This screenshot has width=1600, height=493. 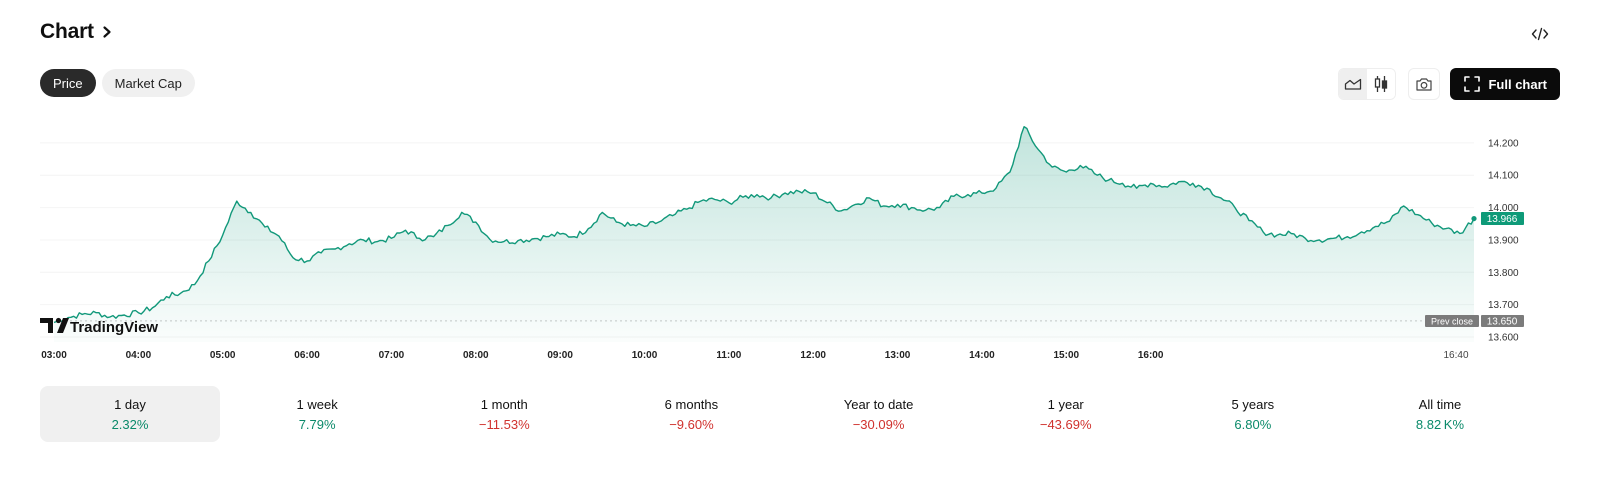 What do you see at coordinates (1151, 355) in the screenshot?
I see `x-tick-label: 16:00` at bounding box center [1151, 355].